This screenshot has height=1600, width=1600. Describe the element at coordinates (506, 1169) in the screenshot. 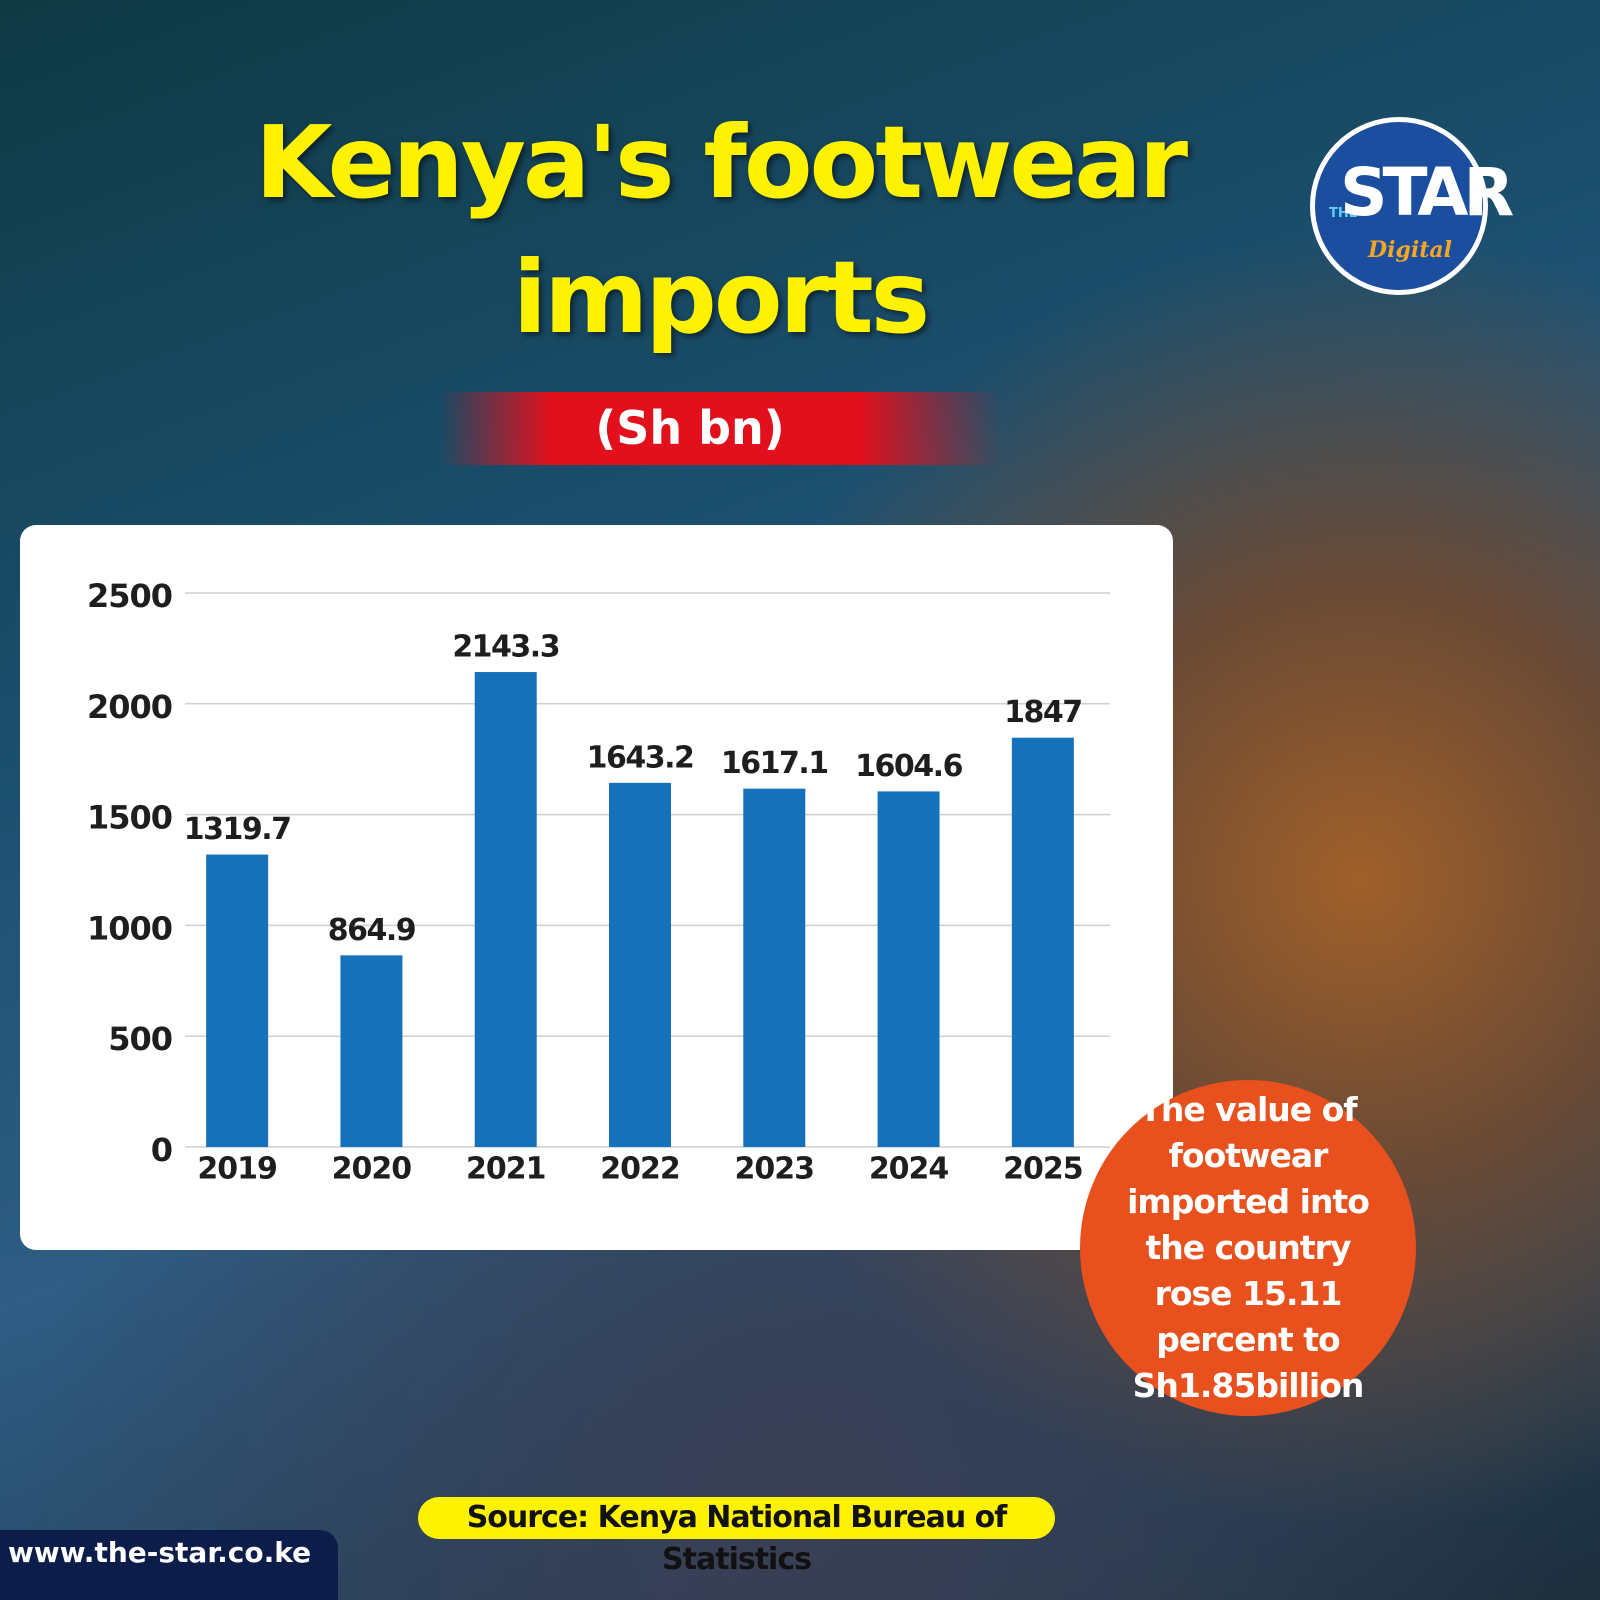

I see `x-tick-label: 2021` at that location.